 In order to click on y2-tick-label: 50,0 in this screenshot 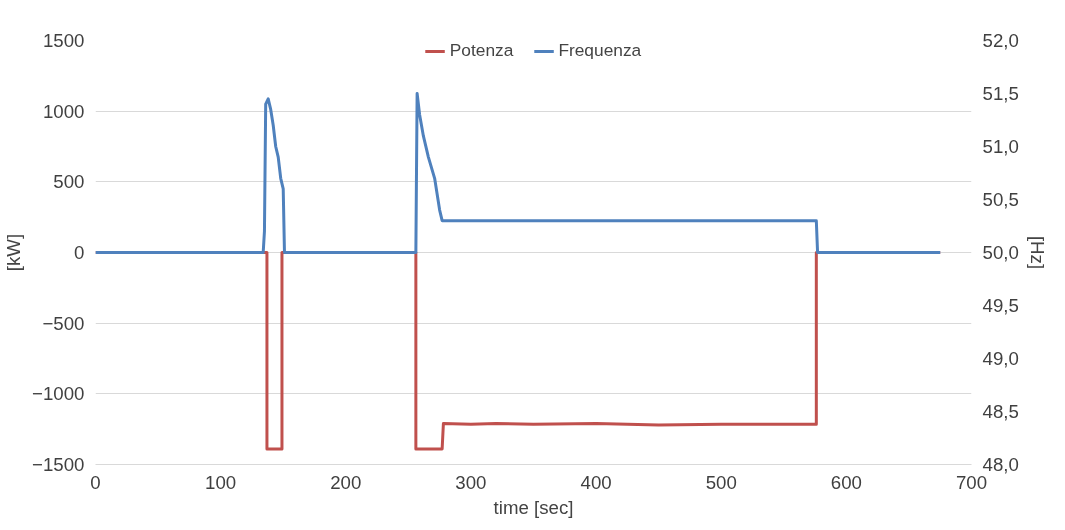, I will do `click(1000, 252)`.